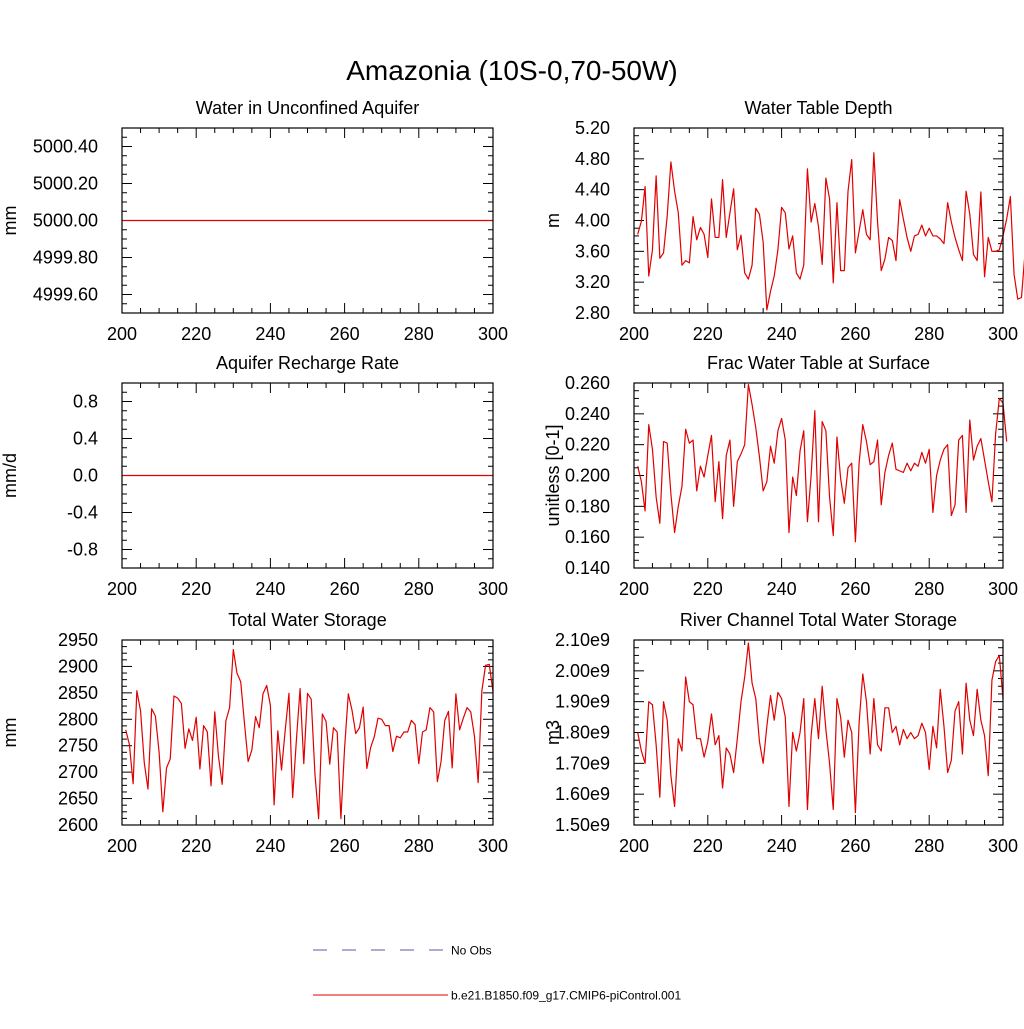  I want to click on x-tick-label-p5: 260, so click(345, 846).